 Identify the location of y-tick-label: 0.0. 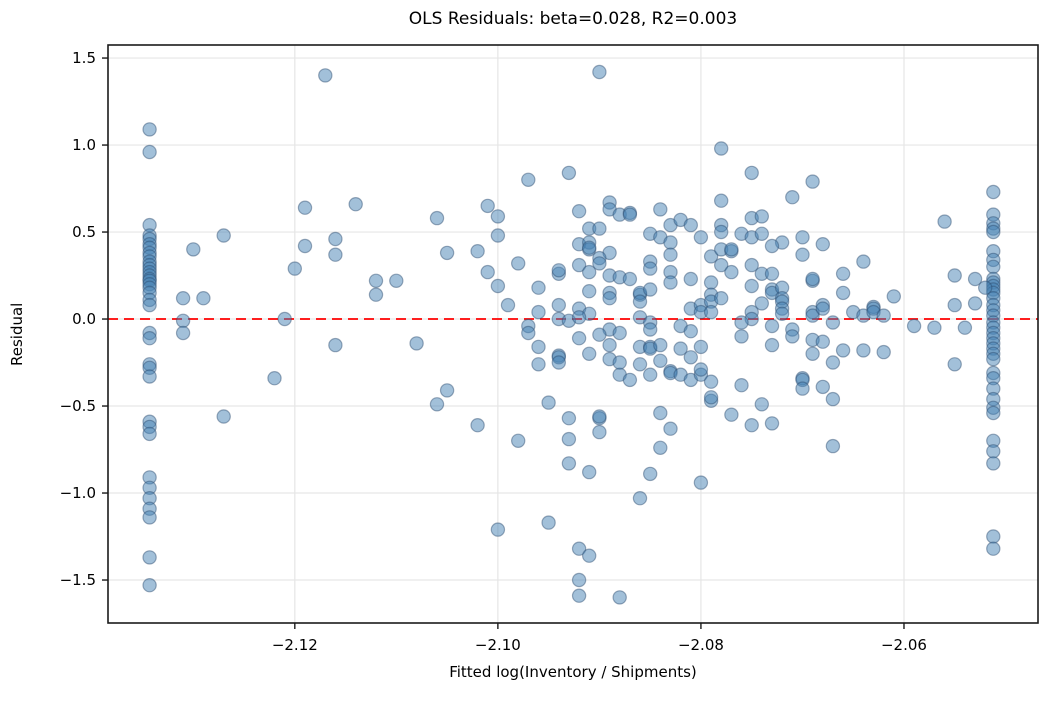
(84, 319).